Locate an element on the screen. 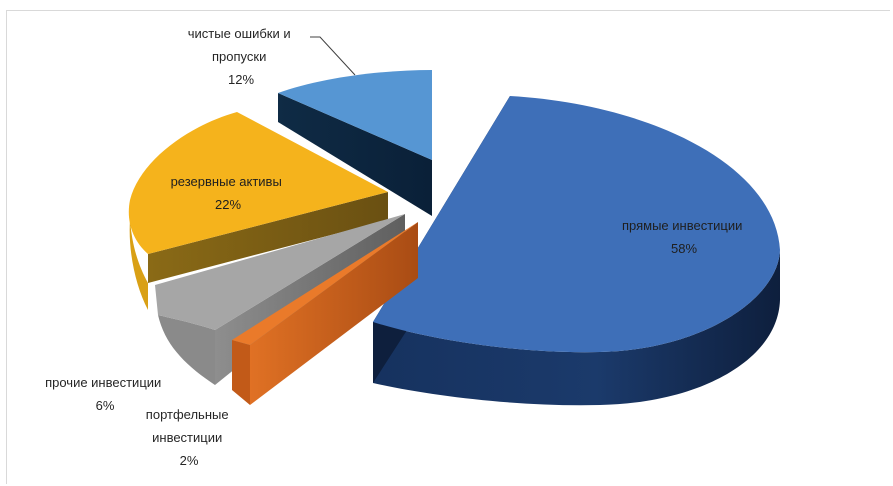 The image size is (893, 486). label-reserve-line1: резервные активы is located at coordinates (226, 181).